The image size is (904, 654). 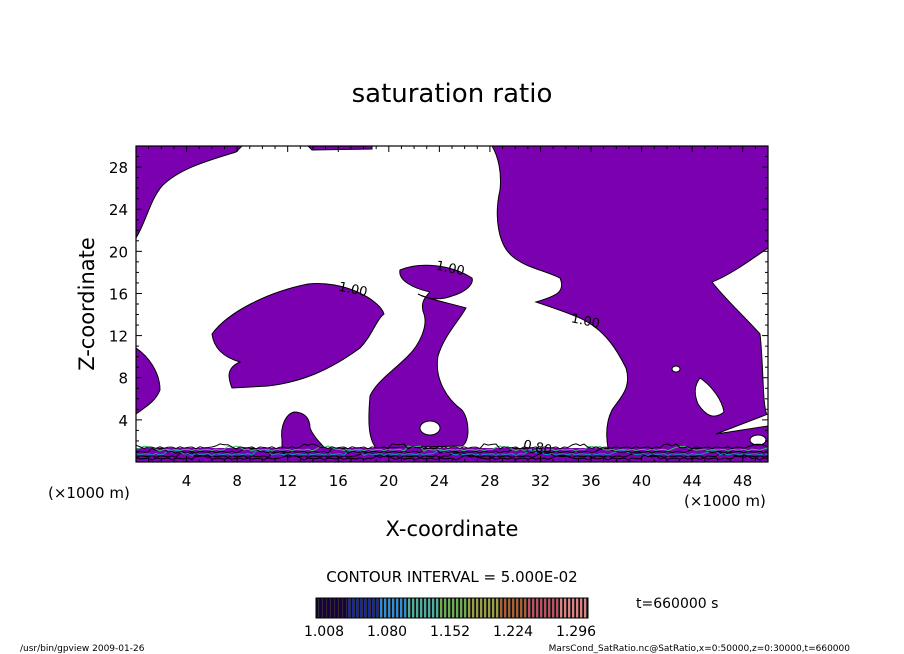 What do you see at coordinates (576, 632) in the screenshot?
I see `colorbar-tick-label: 1.296` at bounding box center [576, 632].